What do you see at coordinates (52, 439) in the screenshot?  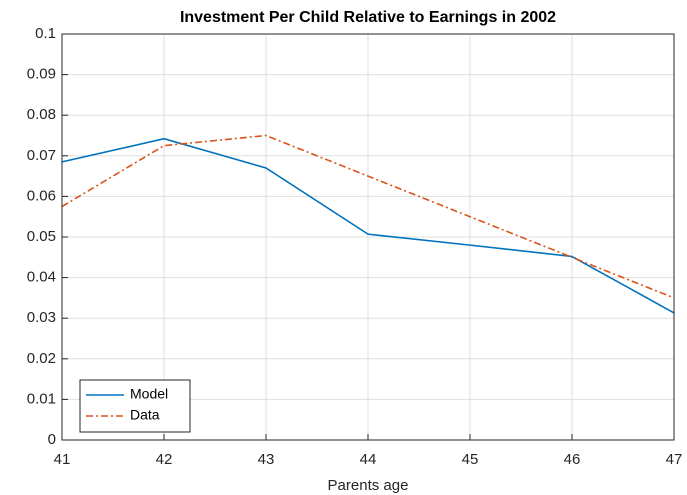 I see `y-tick-label: 0` at bounding box center [52, 439].